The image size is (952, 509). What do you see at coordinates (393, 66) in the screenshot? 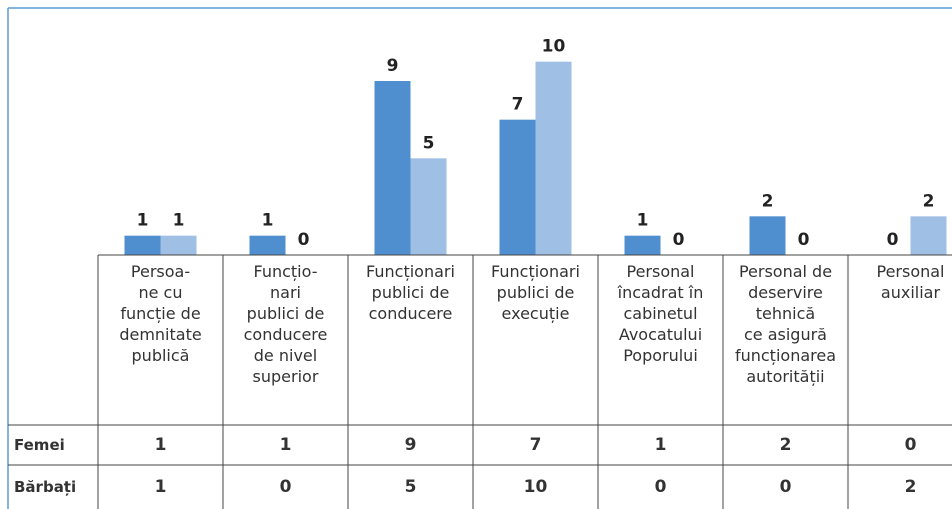
I see `value-label: 9` at bounding box center [393, 66].